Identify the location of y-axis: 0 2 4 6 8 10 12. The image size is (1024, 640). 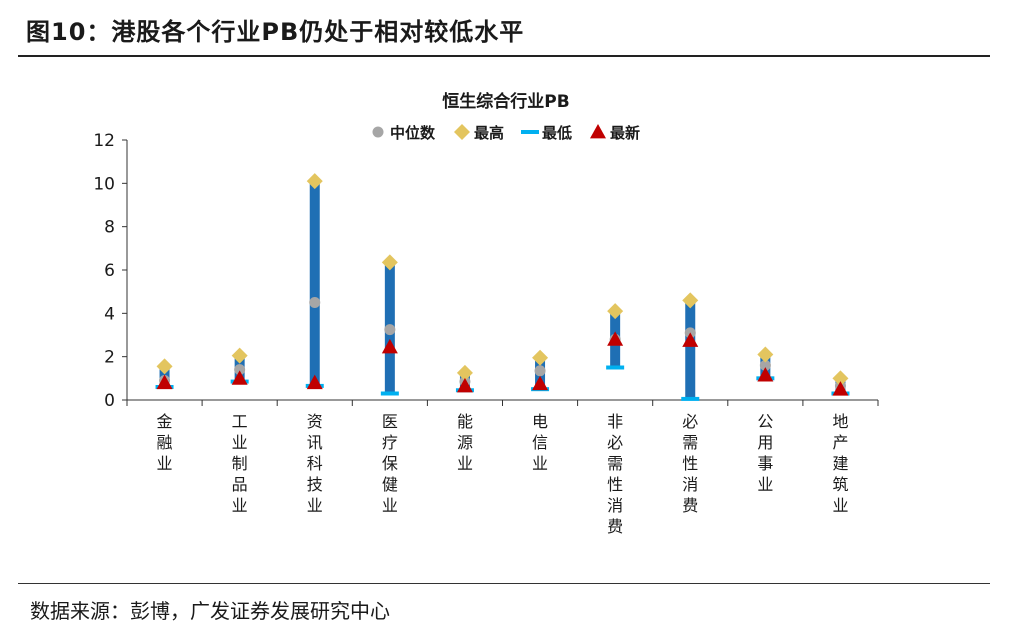
(110, 271).